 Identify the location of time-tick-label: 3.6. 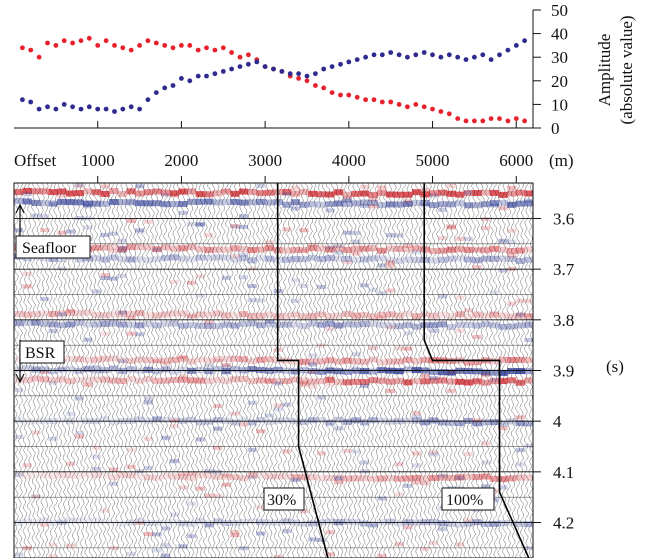
(563, 218).